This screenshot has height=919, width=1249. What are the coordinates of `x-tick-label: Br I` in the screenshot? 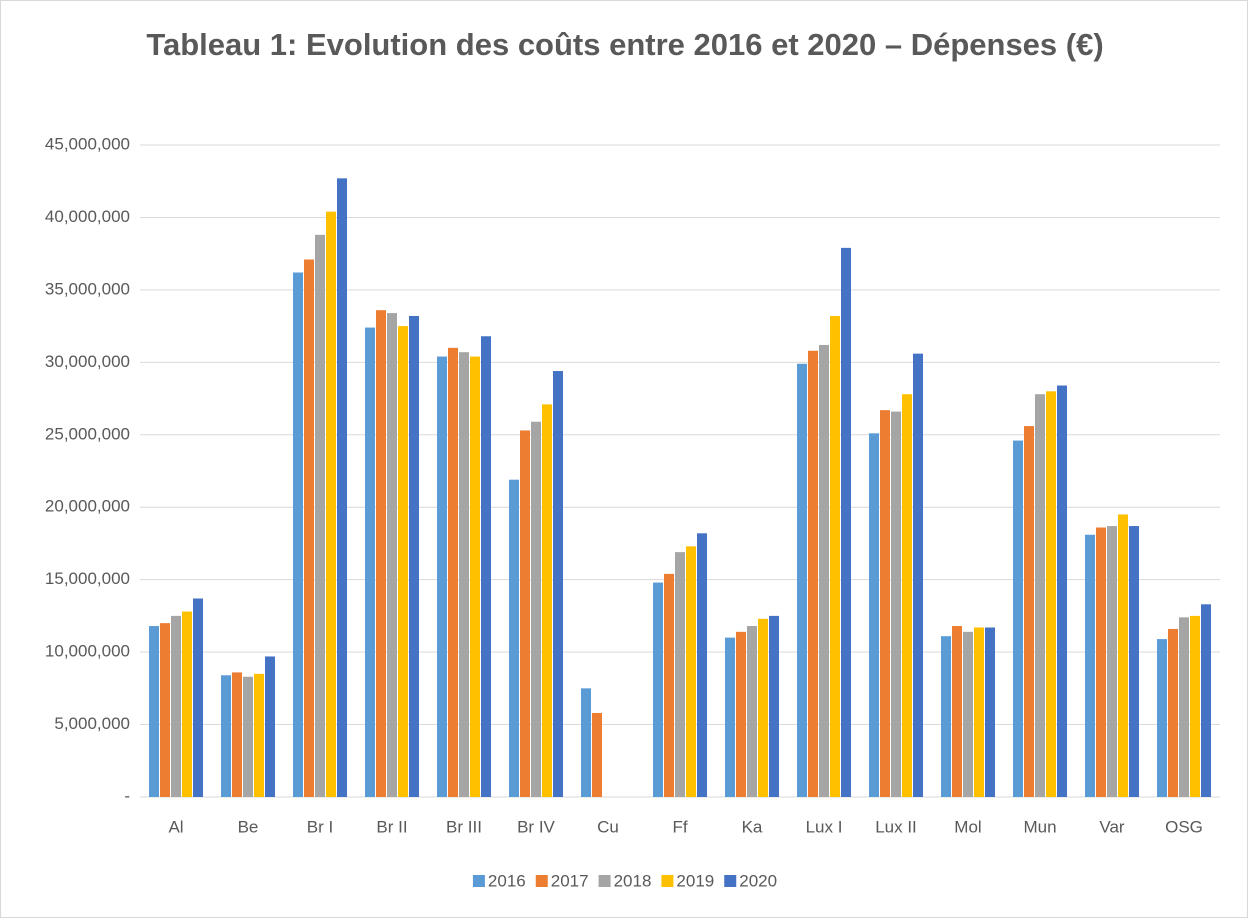 It's located at (320, 826).